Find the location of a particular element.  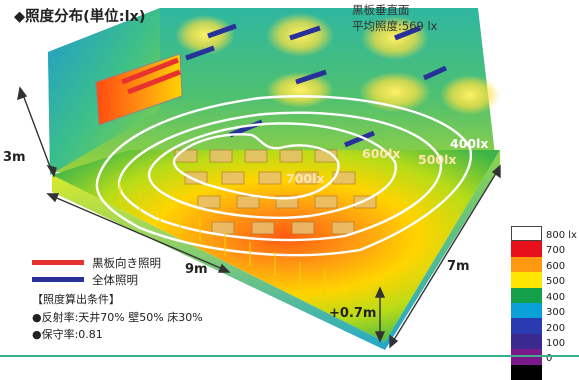

colorbar-label-600: 600 is located at coordinates (556, 266).